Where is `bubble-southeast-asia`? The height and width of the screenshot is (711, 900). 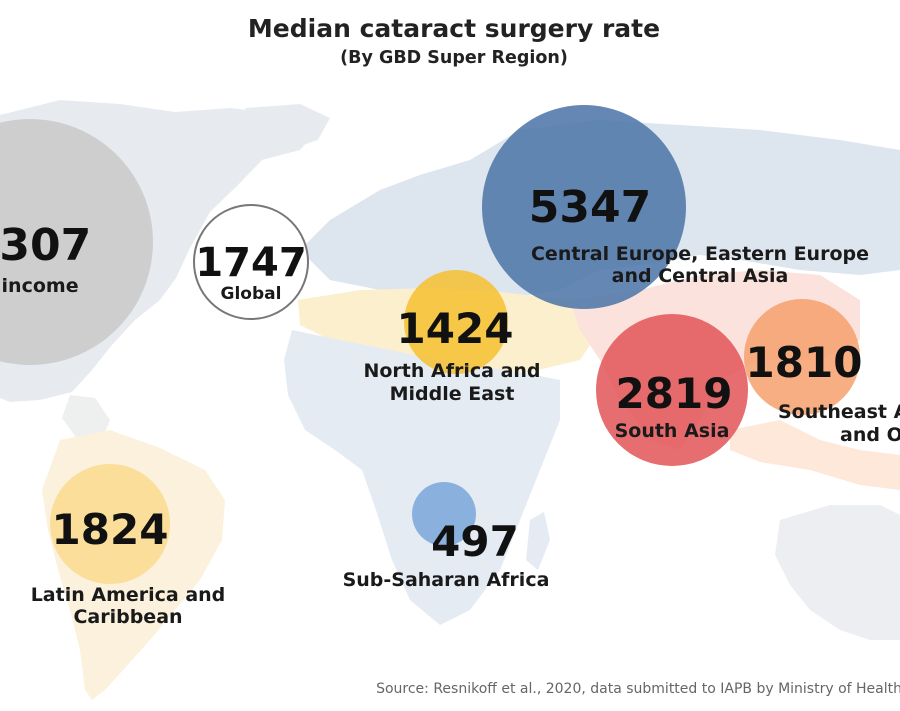 bubble-southeast-asia is located at coordinates (802, 357).